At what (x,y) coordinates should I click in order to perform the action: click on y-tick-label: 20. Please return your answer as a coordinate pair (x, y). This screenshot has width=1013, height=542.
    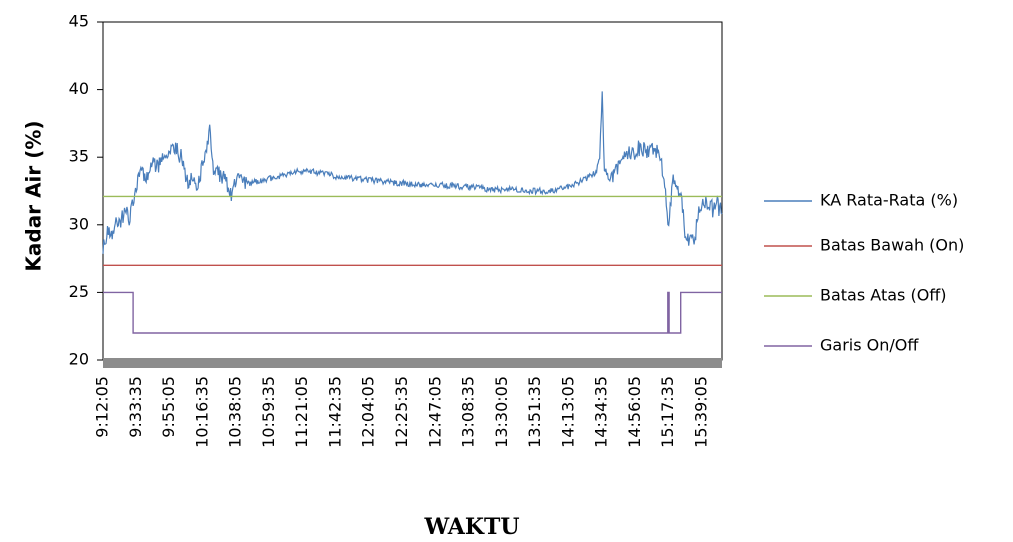
    Looking at the image, I should click on (79, 359).